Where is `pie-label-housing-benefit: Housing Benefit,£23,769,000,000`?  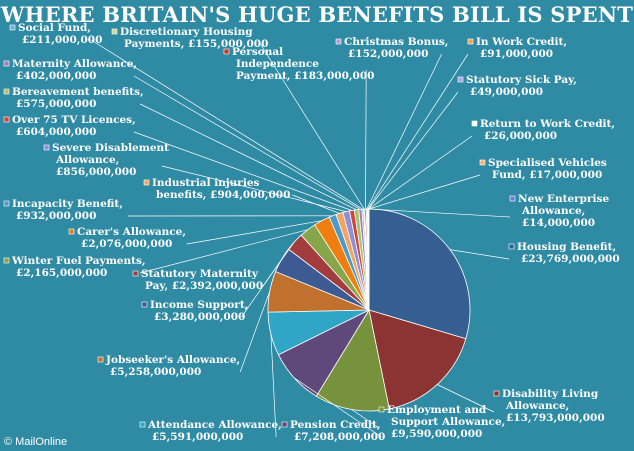 pie-label-housing-benefit: Housing Benefit,£23,769,000,000 is located at coordinates (534, 253).